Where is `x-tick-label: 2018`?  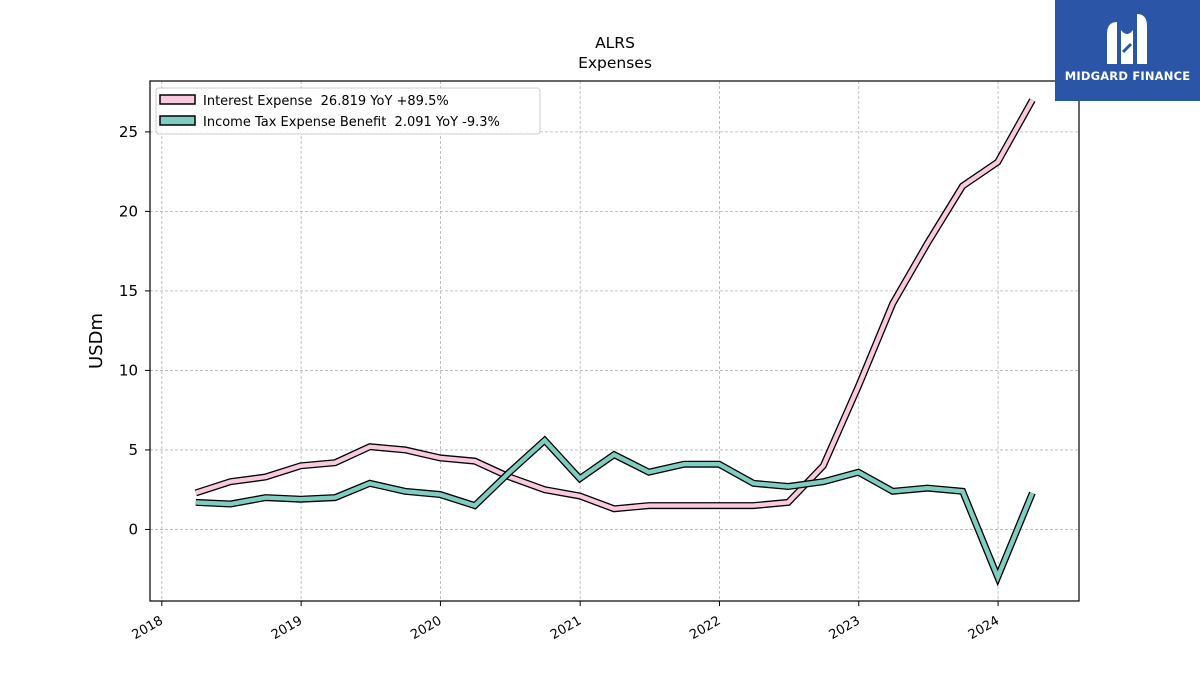 x-tick-label: 2018 is located at coordinates (148, 628).